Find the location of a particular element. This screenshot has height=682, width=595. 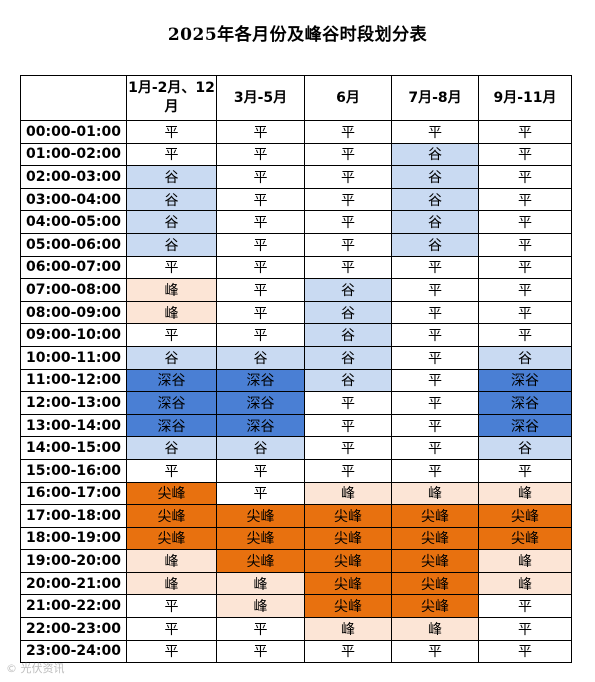

header-month-jun: 6月 is located at coordinates (348, 98).